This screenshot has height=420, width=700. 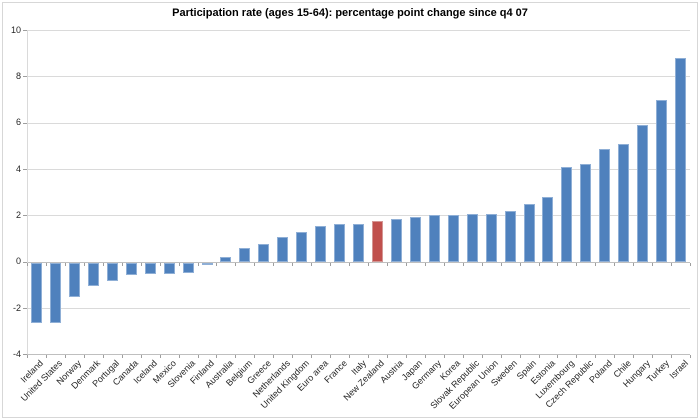 I want to click on bar-united-kingdom, so click(x=302, y=246).